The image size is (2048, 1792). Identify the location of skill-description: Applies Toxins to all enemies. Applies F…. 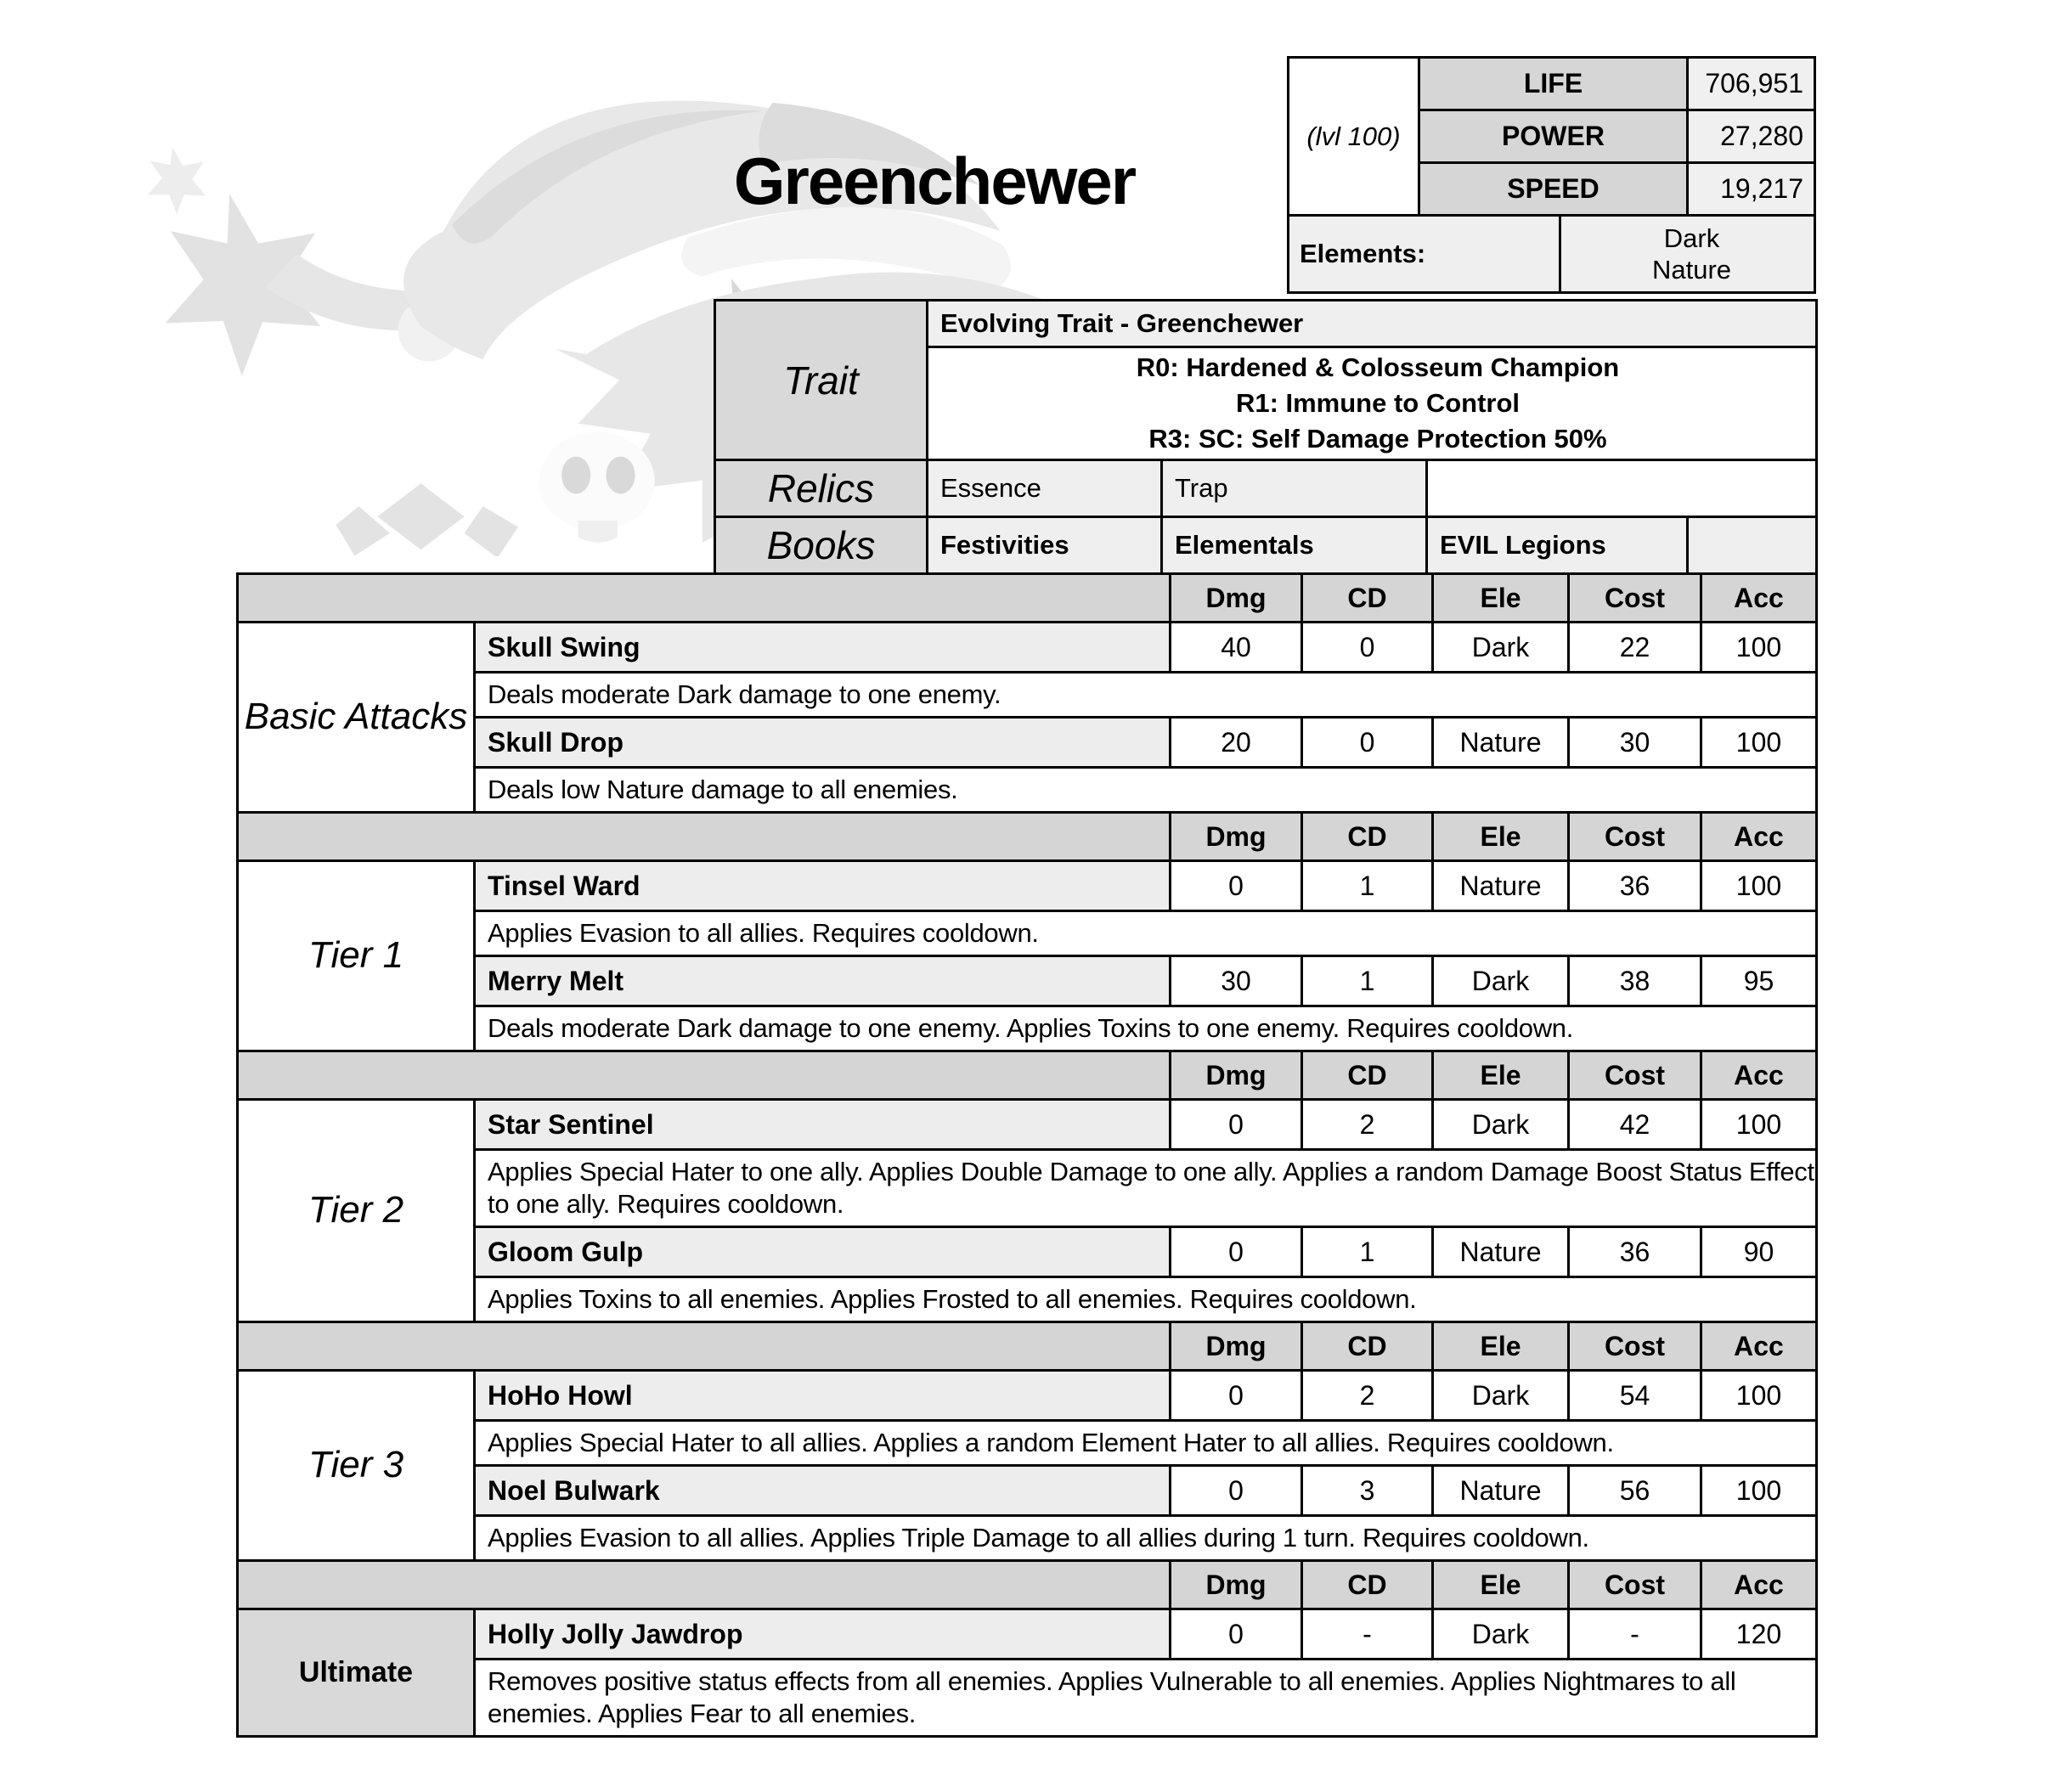
(1145, 1299).